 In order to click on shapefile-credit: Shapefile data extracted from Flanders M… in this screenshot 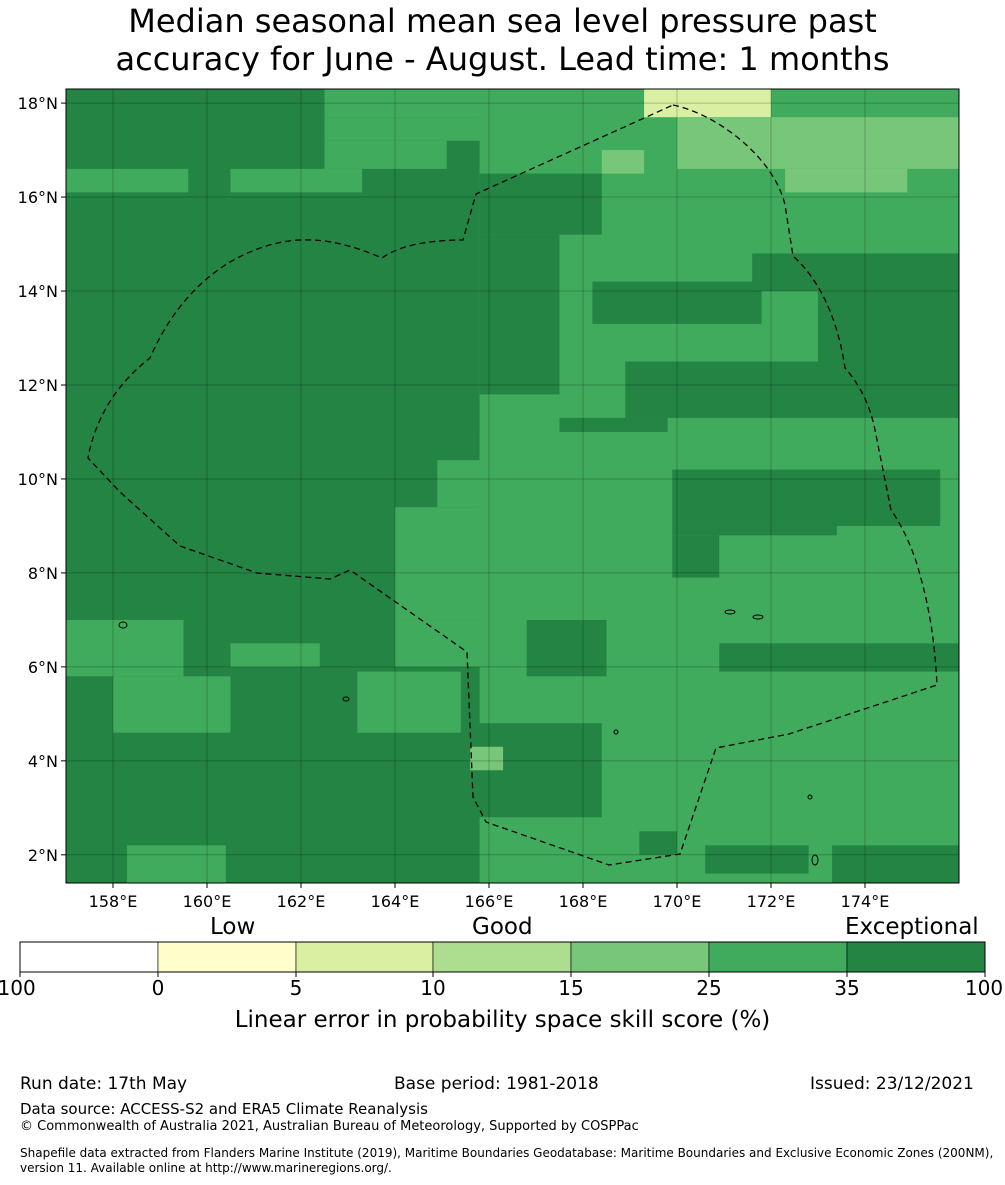, I will do `click(507, 1160)`.